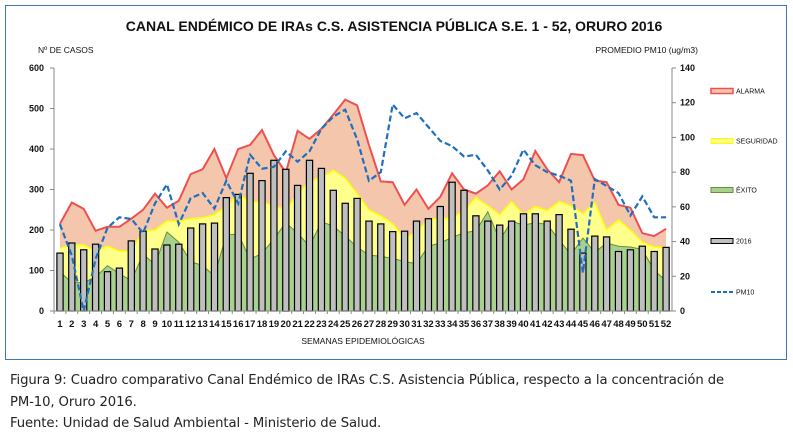 This screenshot has width=793, height=442. Describe the element at coordinates (363, 247) in the screenshot. I see `line--xito` at that location.